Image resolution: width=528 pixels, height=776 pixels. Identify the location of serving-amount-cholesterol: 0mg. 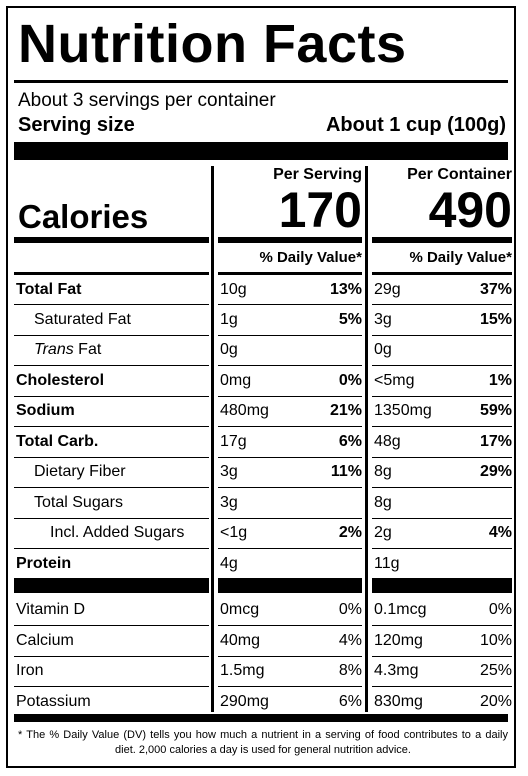
(236, 380).